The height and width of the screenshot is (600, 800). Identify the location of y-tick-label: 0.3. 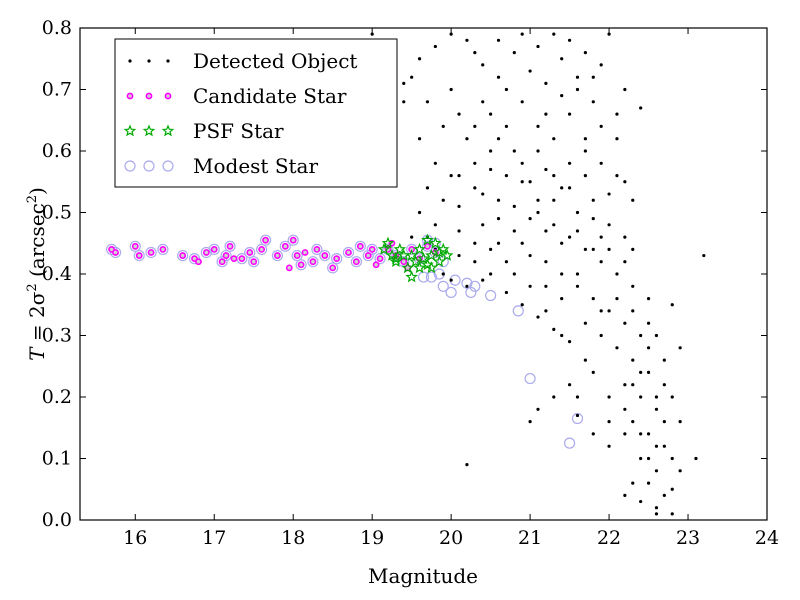
(57, 336).